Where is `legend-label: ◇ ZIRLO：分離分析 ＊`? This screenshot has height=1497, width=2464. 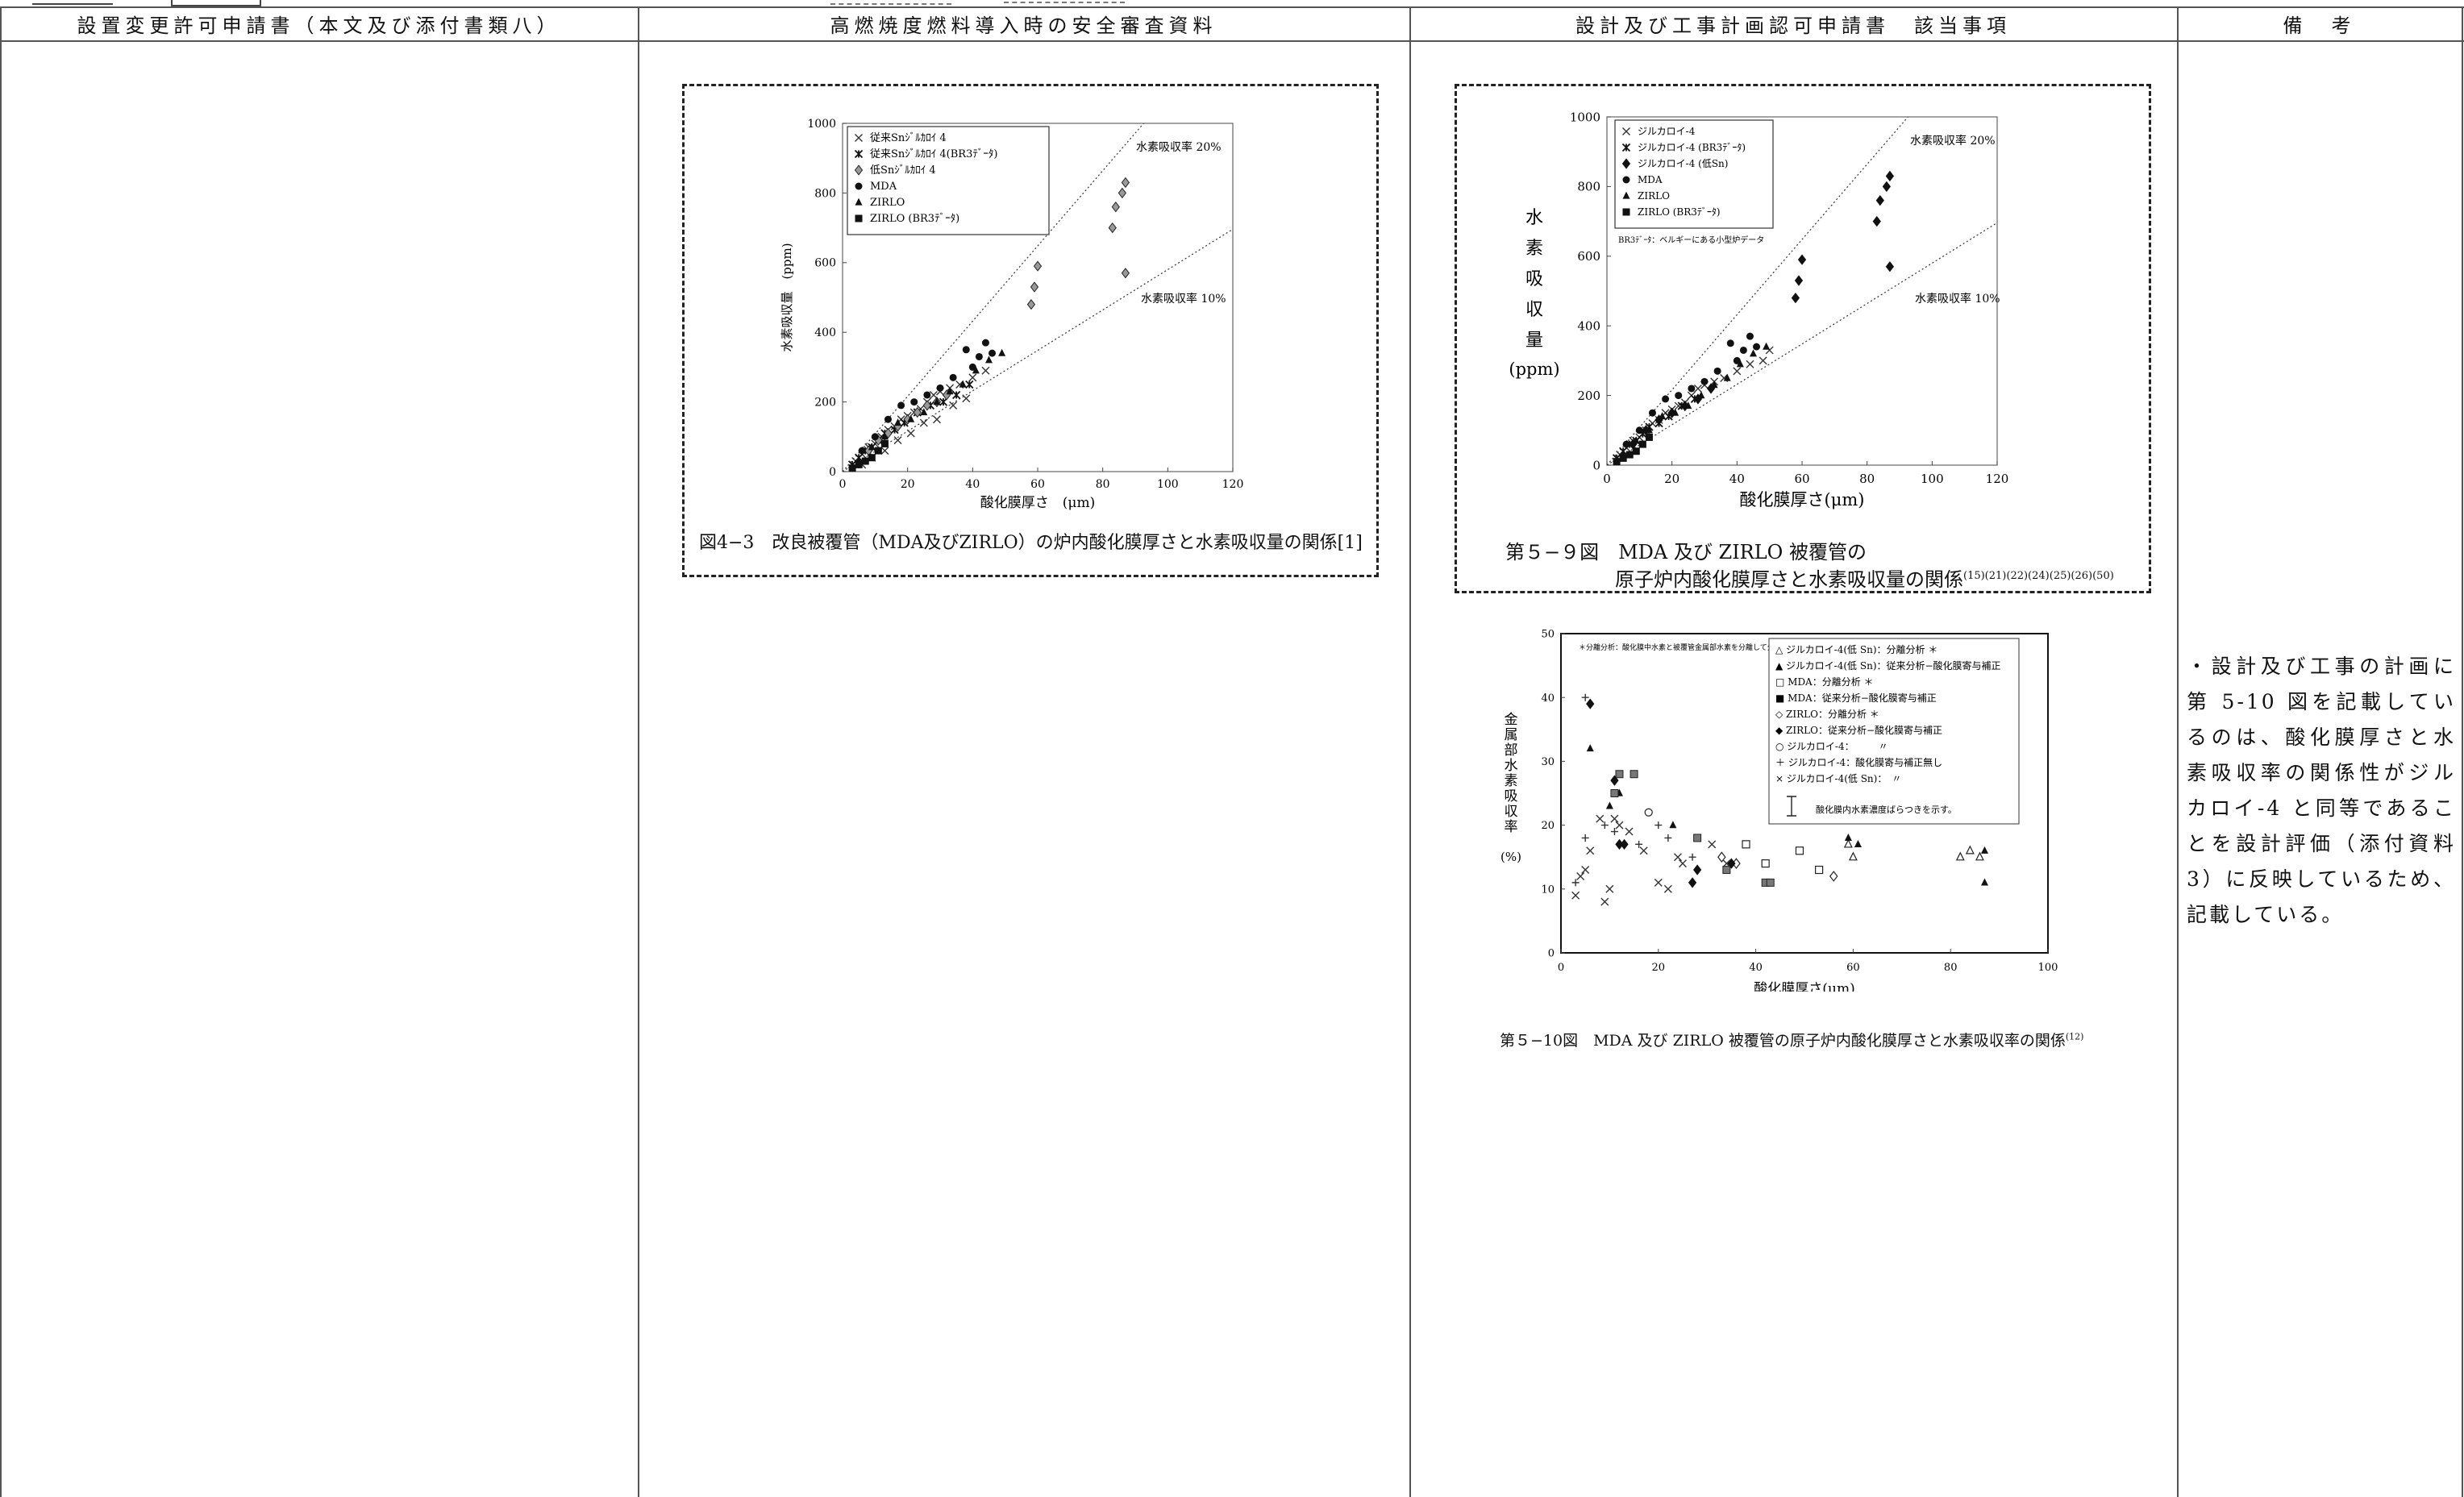
legend-label: ◇ ZIRLO：分離分析 ＊ is located at coordinates (1827, 714).